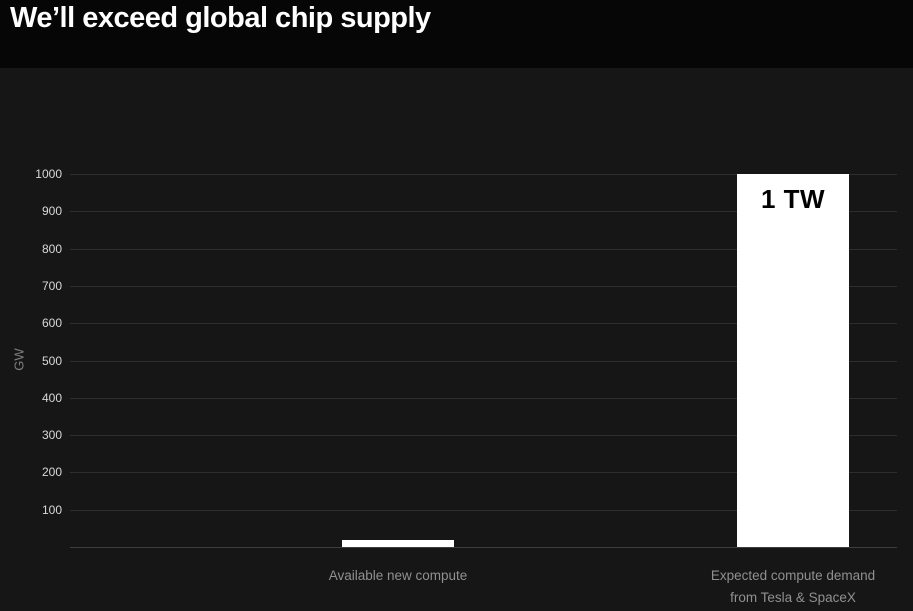 The height and width of the screenshot is (611, 913). What do you see at coordinates (48, 174) in the screenshot?
I see `y-tick-label: 1000` at bounding box center [48, 174].